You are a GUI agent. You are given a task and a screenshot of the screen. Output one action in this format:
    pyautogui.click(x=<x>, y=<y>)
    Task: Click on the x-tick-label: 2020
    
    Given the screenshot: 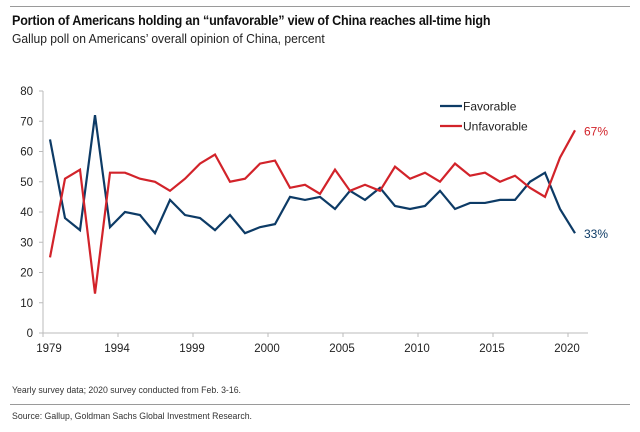 What is the action you would take?
    pyautogui.click(x=567, y=349)
    